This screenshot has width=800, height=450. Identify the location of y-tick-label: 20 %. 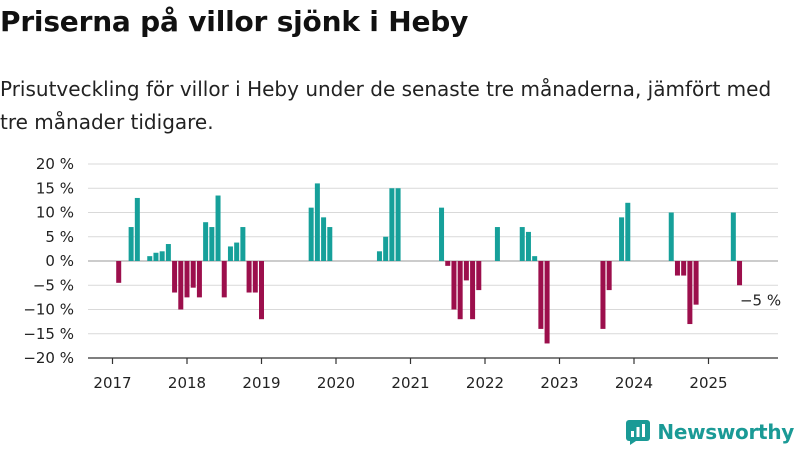
(55, 164).